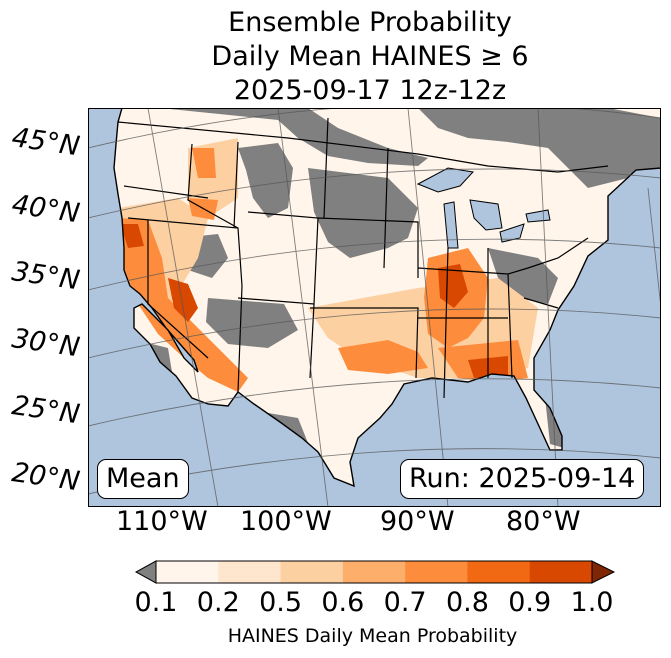 This screenshot has width=671, height=658. I want to click on run-label: Run: 2025-09-14, so click(522, 479).